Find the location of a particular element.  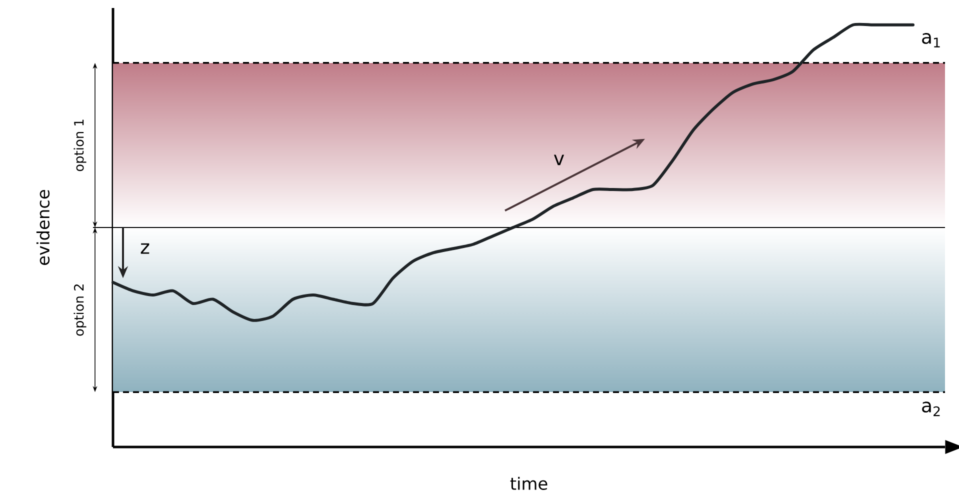

annotation: z is located at coordinates (145, 248).